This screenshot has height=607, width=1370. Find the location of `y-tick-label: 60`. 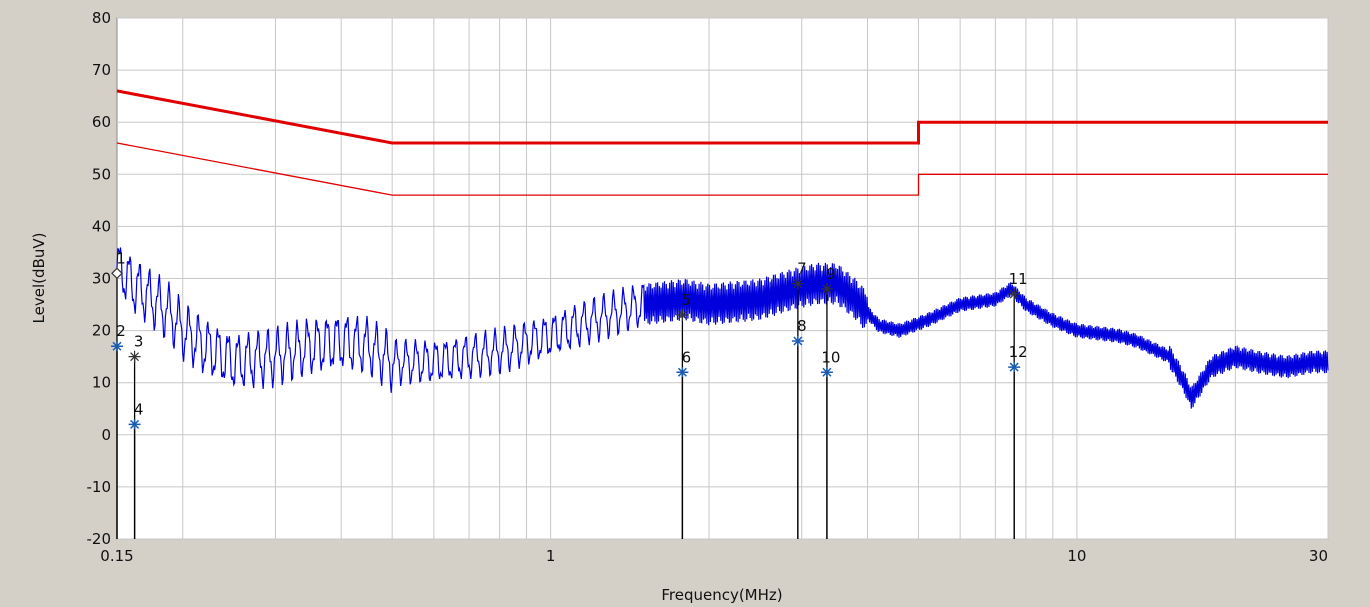

y-tick-label: 60 is located at coordinates (101, 122).